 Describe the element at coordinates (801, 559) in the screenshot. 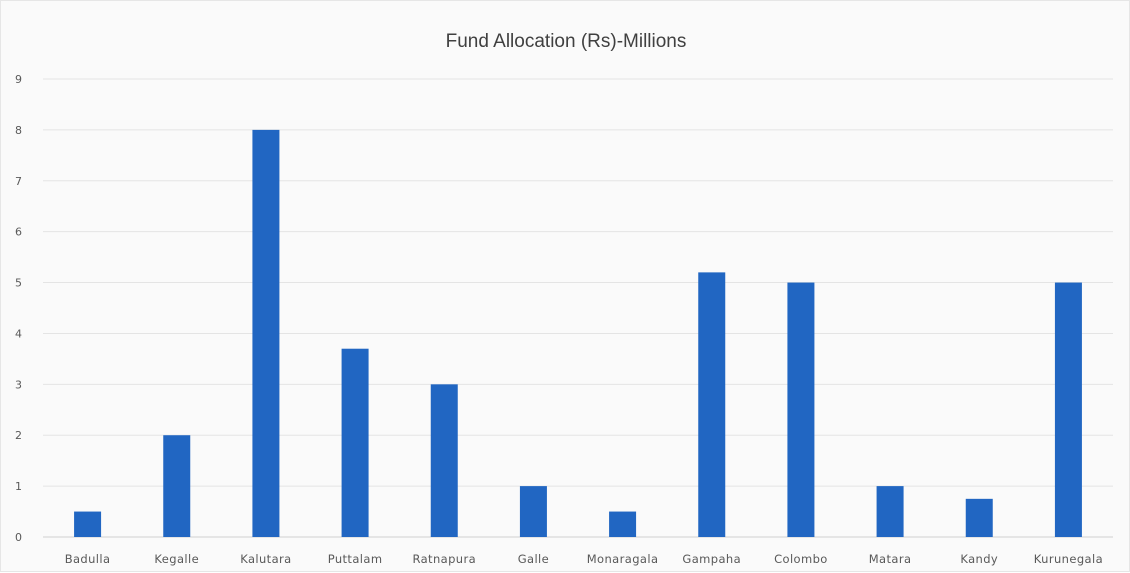

I see `x-tick-label: Colombo` at that location.